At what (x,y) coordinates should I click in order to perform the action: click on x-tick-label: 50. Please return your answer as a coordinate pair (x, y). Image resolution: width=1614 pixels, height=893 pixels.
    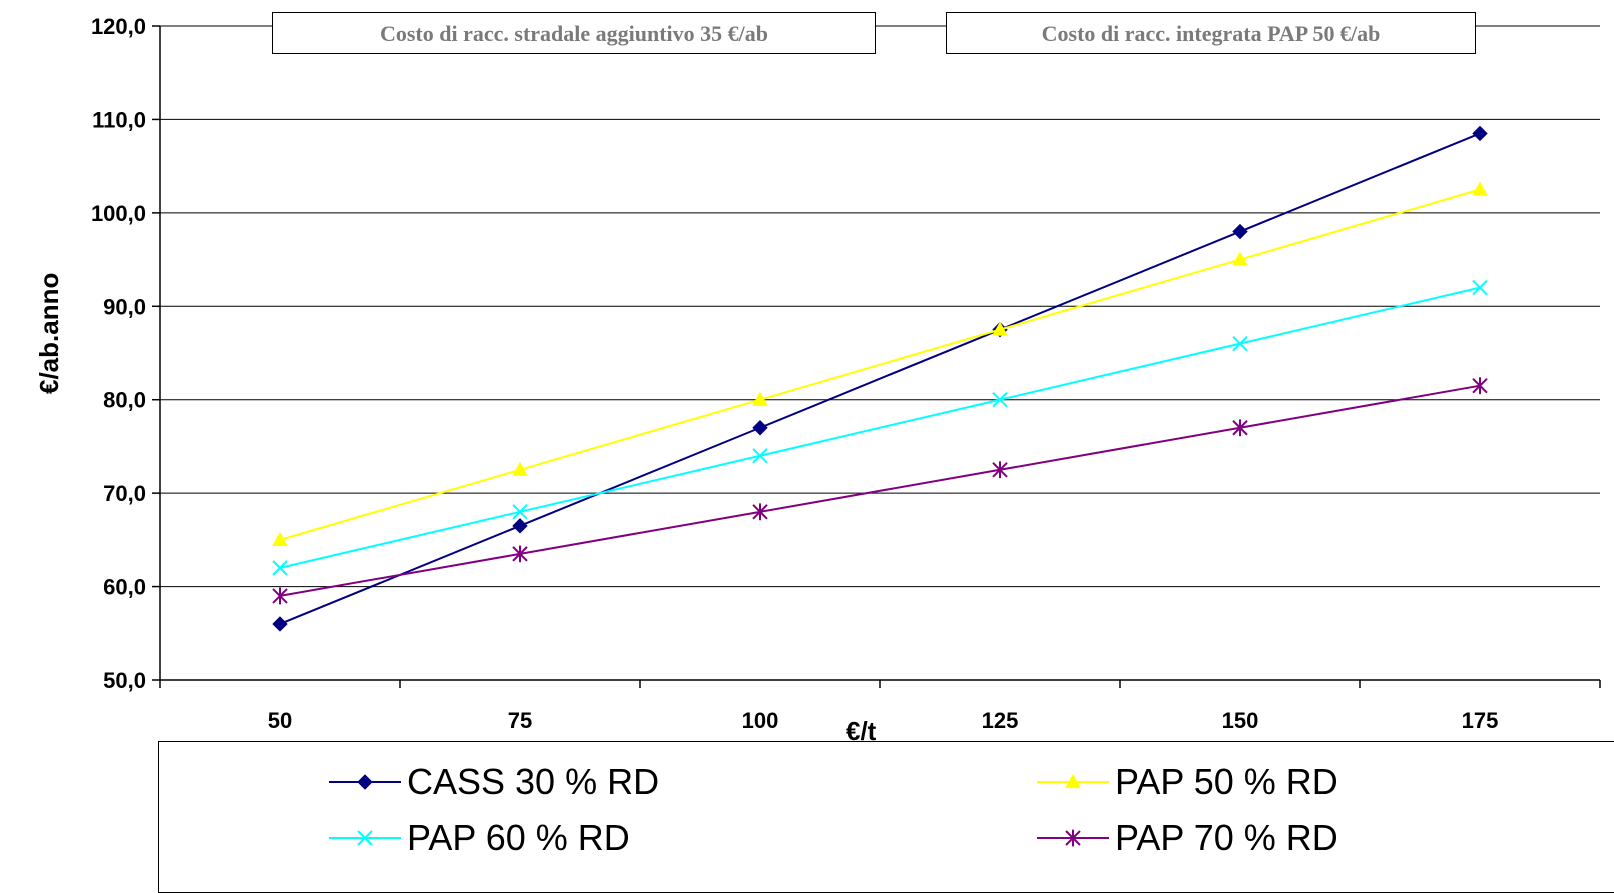
    Looking at the image, I should click on (280, 720).